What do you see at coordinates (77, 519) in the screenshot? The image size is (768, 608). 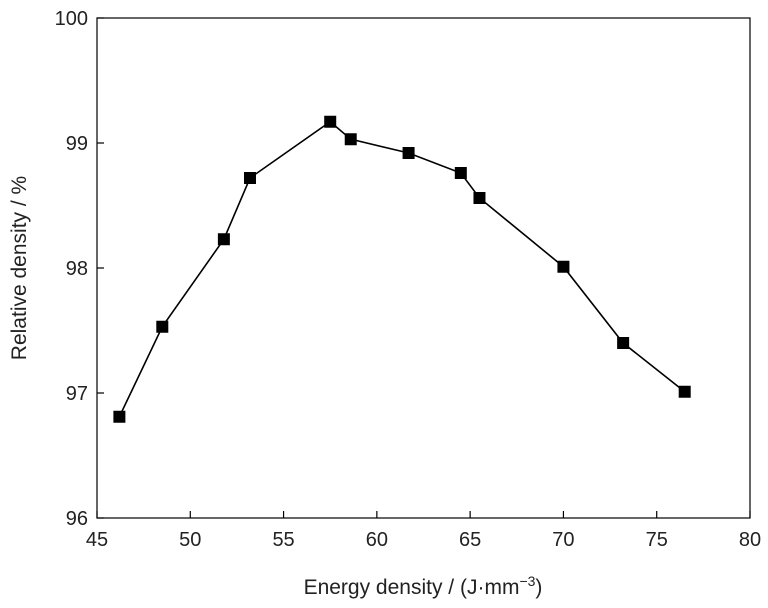 I see `y-tick-label: 96` at bounding box center [77, 519].